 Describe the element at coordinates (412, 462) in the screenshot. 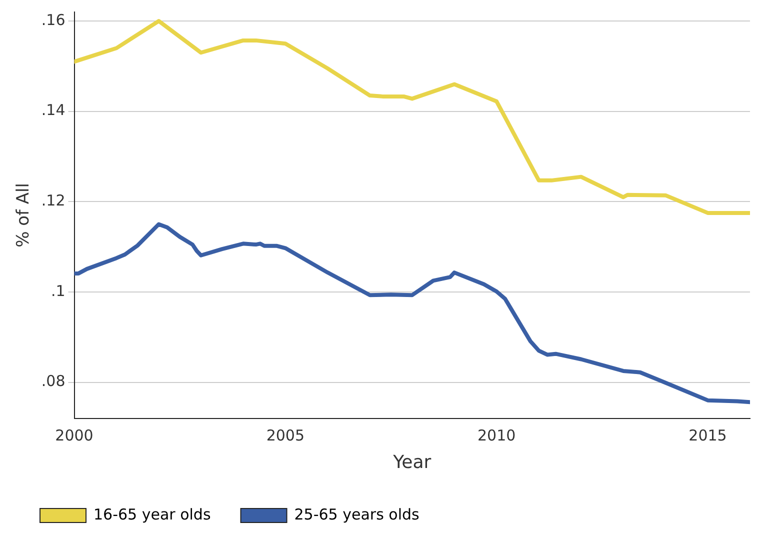

I see `x-axis-title: Year` at that location.